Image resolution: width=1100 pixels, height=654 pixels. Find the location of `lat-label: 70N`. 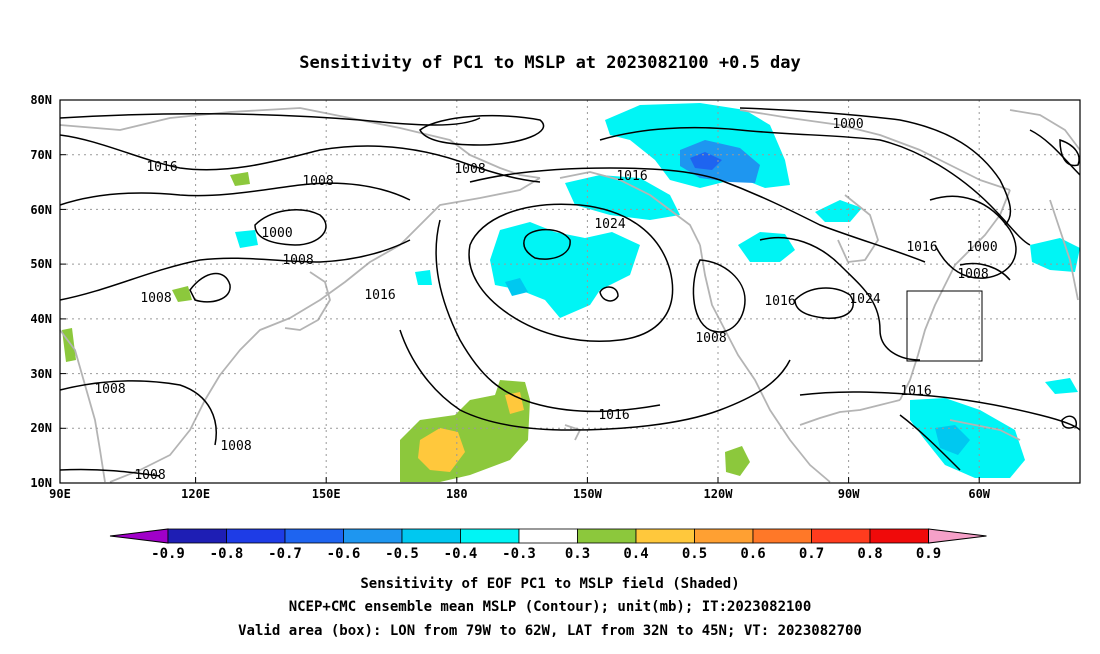

lat-label: 70N is located at coordinates (41, 155).